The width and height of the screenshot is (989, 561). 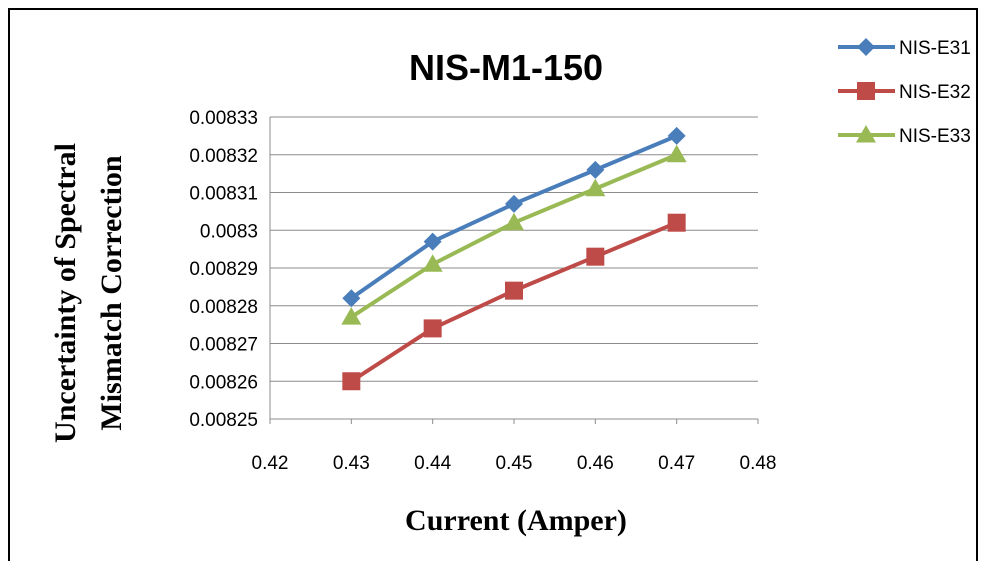 What do you see at coordinates (229, 231) in the screenshot?
I see `y-tick-label: 0.0083` at bounding box center [229, 231].